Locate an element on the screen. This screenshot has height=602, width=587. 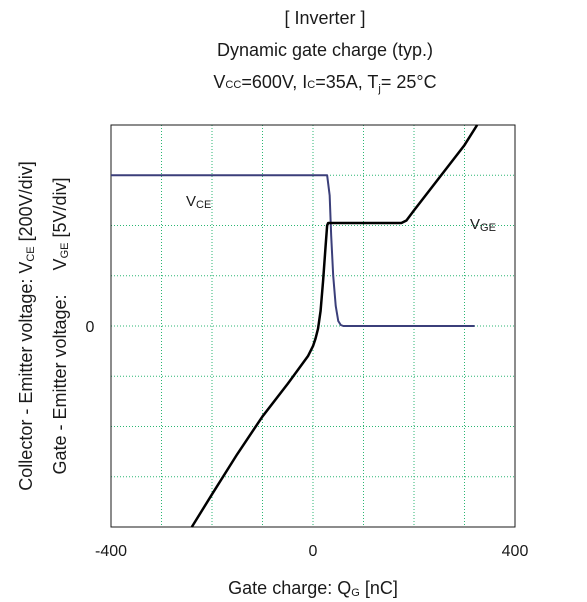
series-label-vge: VGE is located at coordinates (483, 225).